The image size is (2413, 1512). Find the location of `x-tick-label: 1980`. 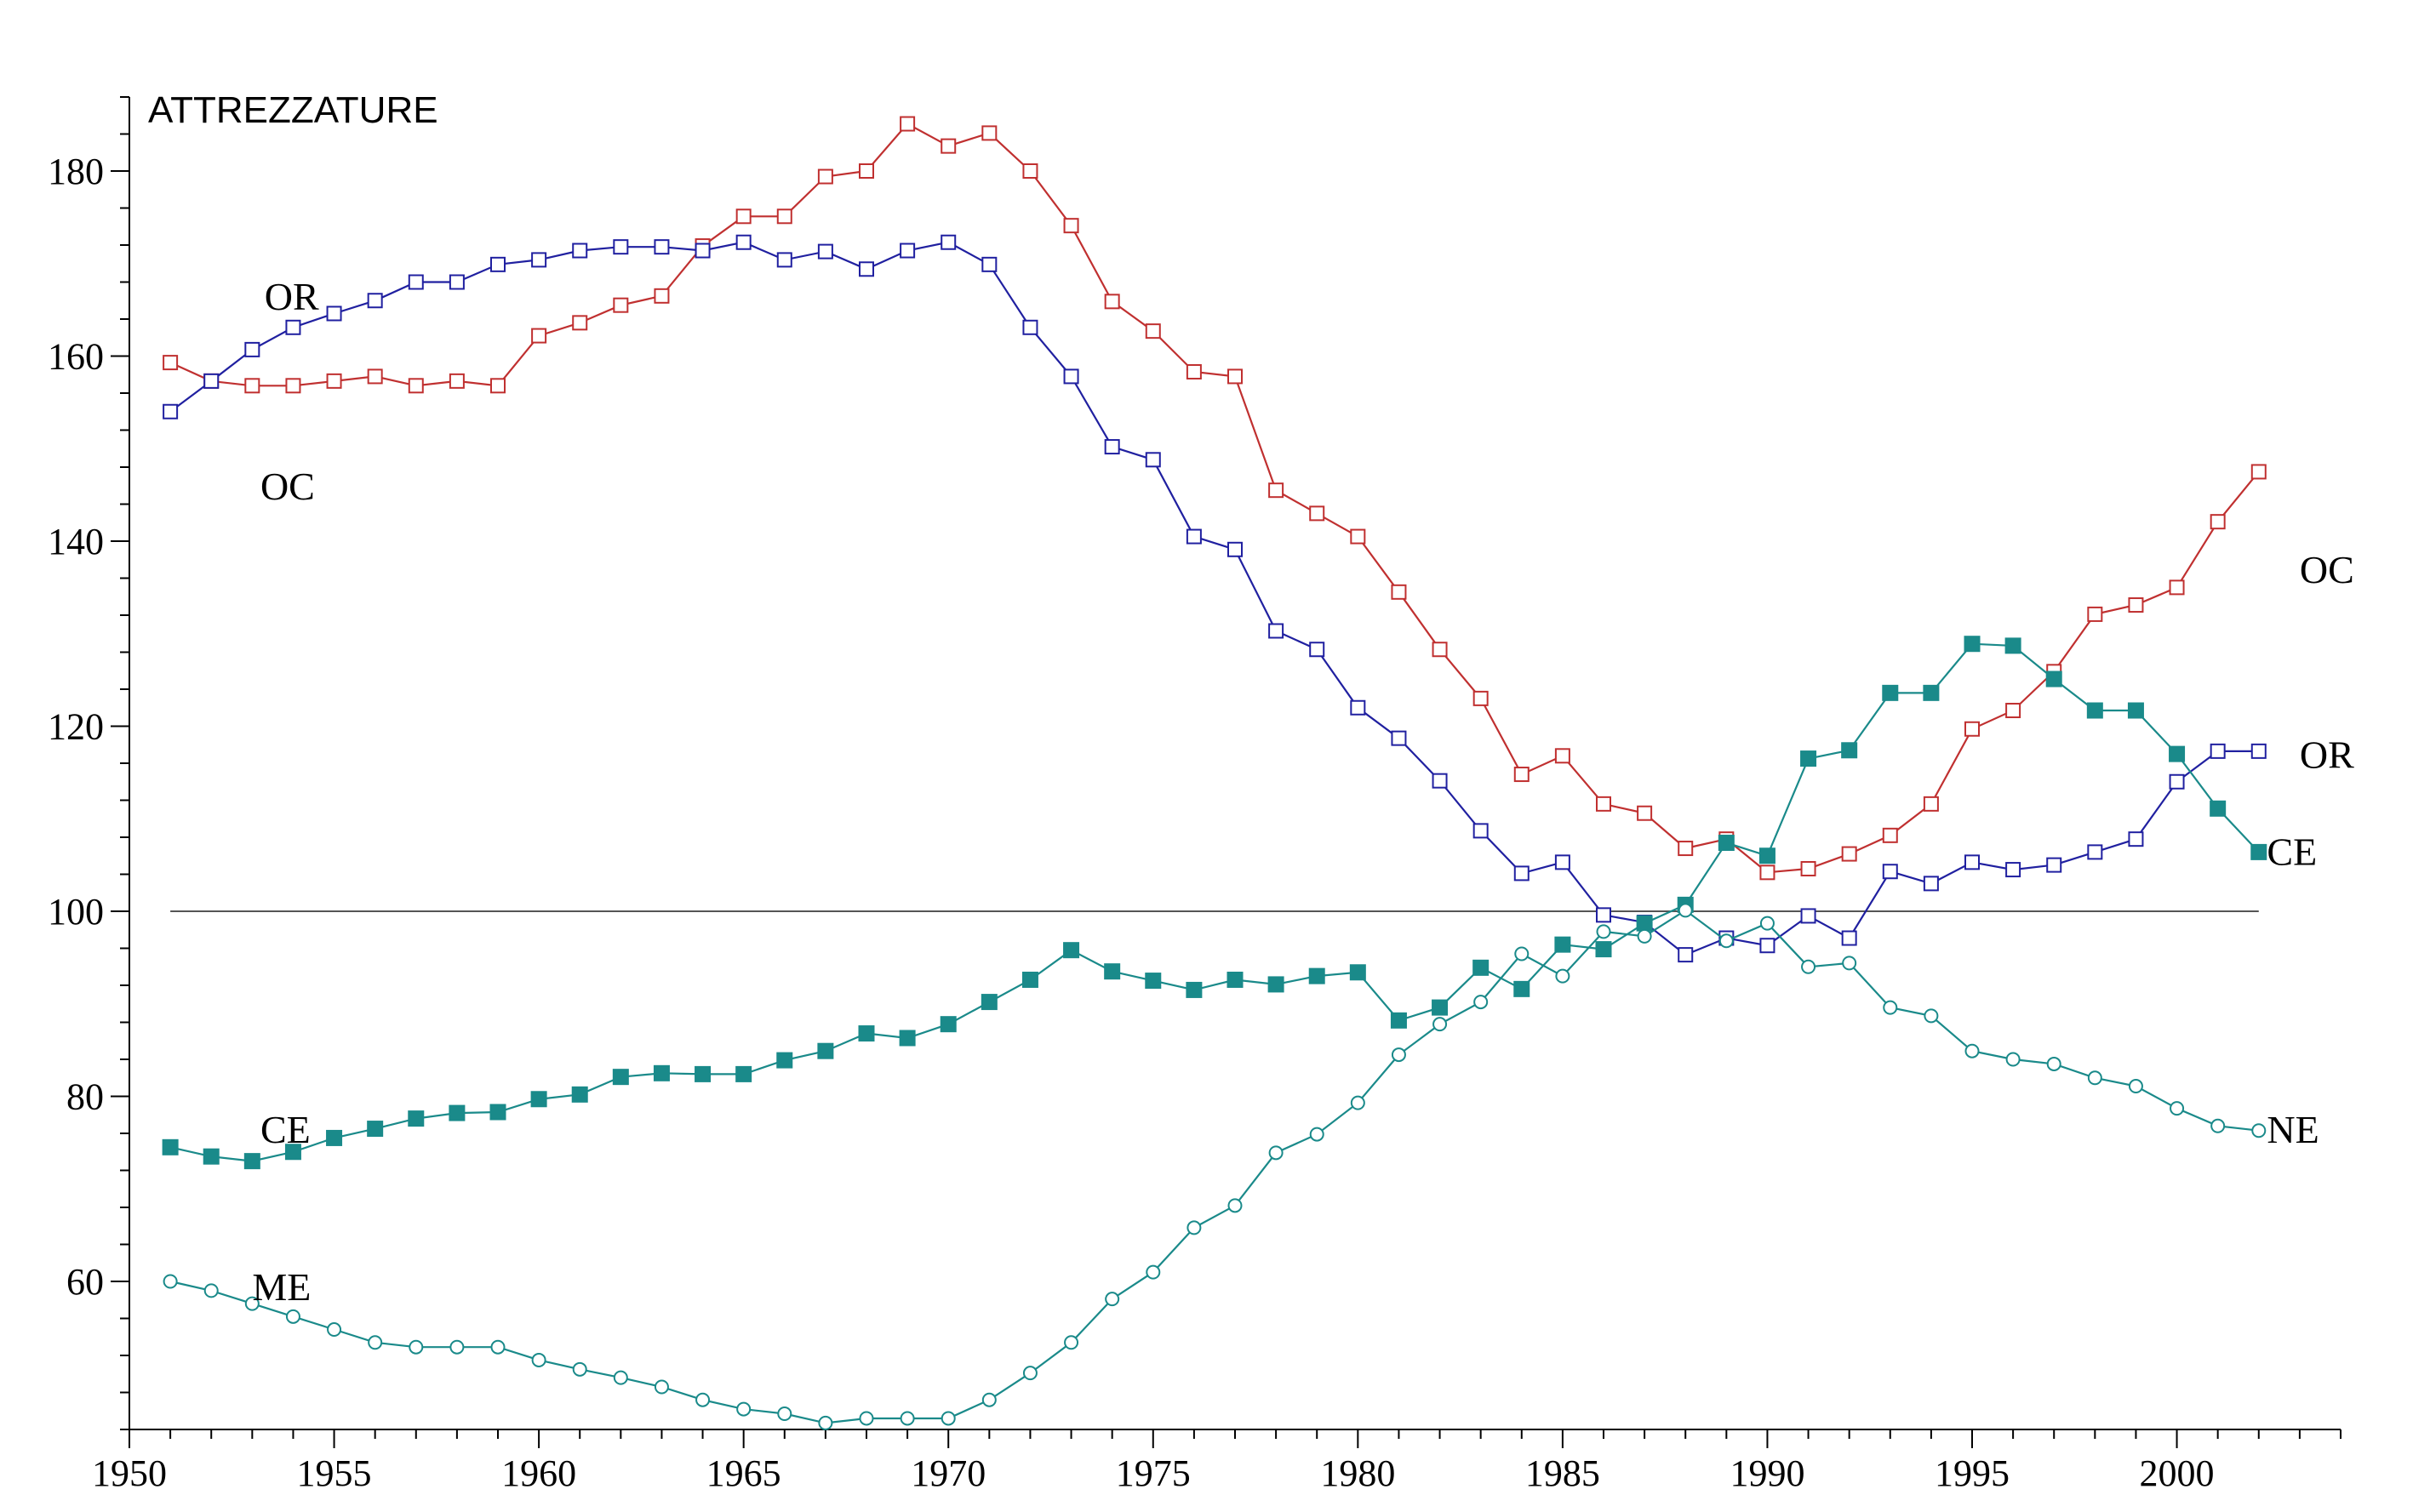

x-tick-label: 1980 is located at coordinates (1357, 1473).